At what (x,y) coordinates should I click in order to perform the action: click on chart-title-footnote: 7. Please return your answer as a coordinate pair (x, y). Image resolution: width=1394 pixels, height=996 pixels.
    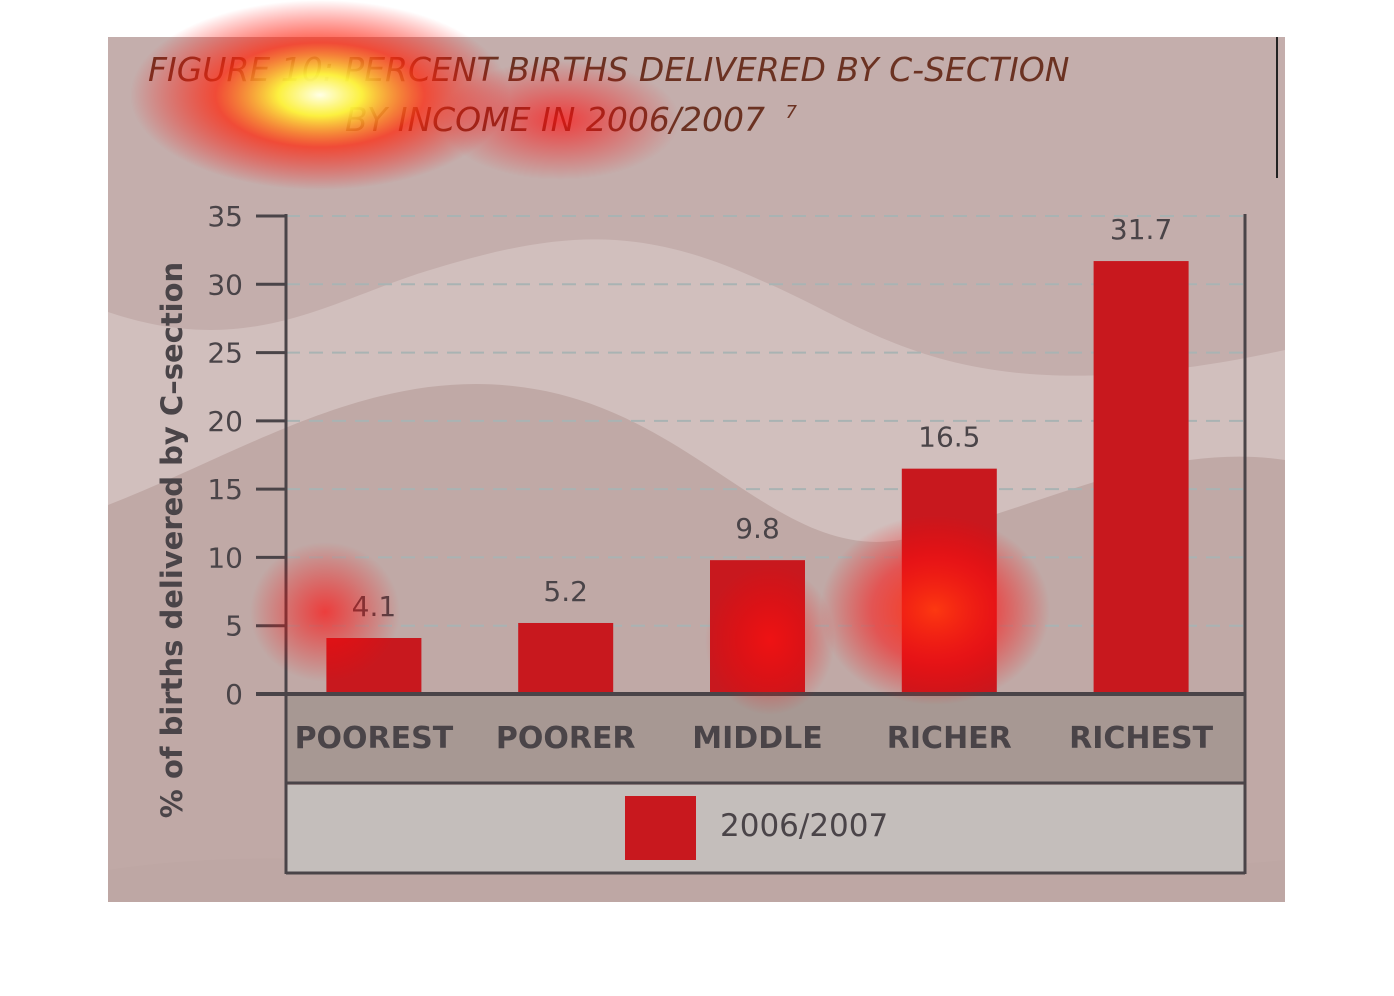
    Looking at the image, I should click on (791, 112).